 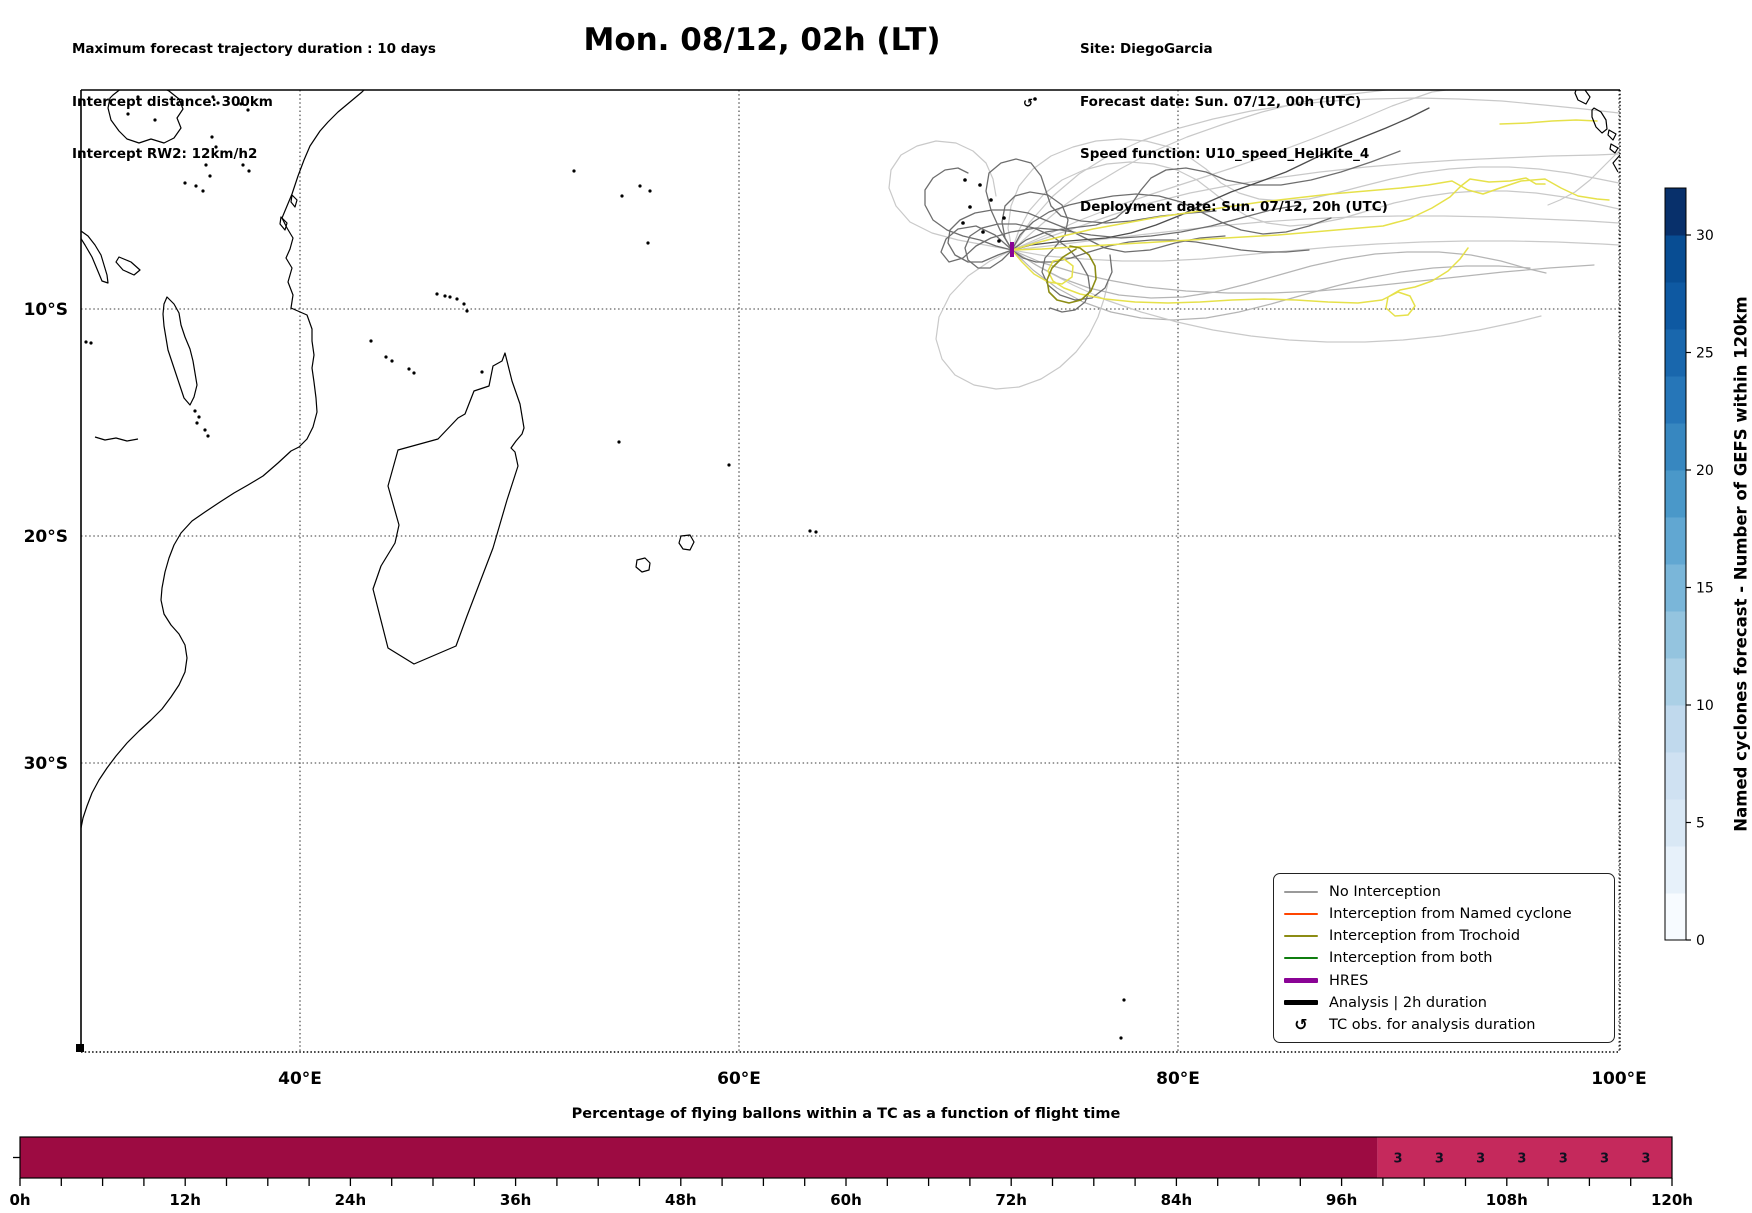 I want to click on map-corner-fragment, so click(x=80, y=1048).